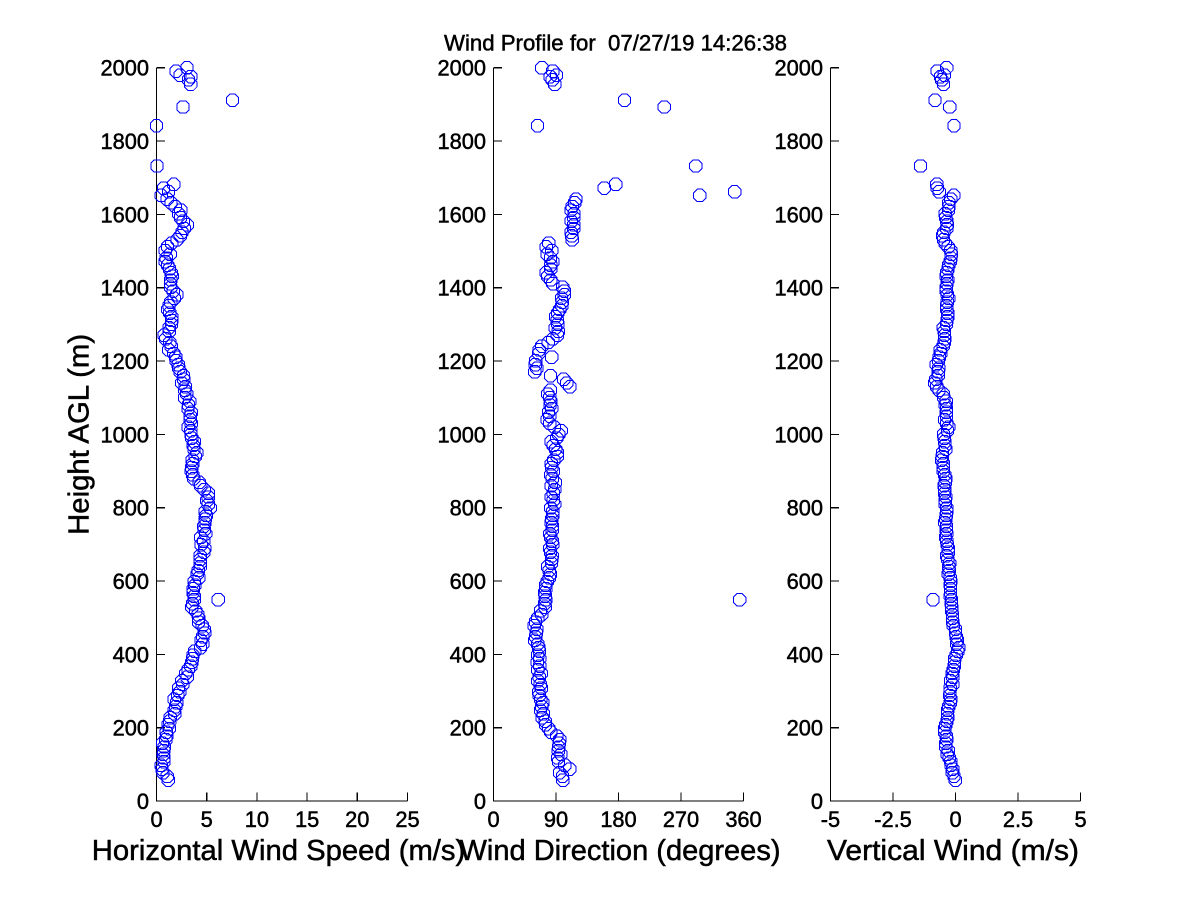  I want to click on svg-text: Vertical Wind (m/s), so click(953, 851).